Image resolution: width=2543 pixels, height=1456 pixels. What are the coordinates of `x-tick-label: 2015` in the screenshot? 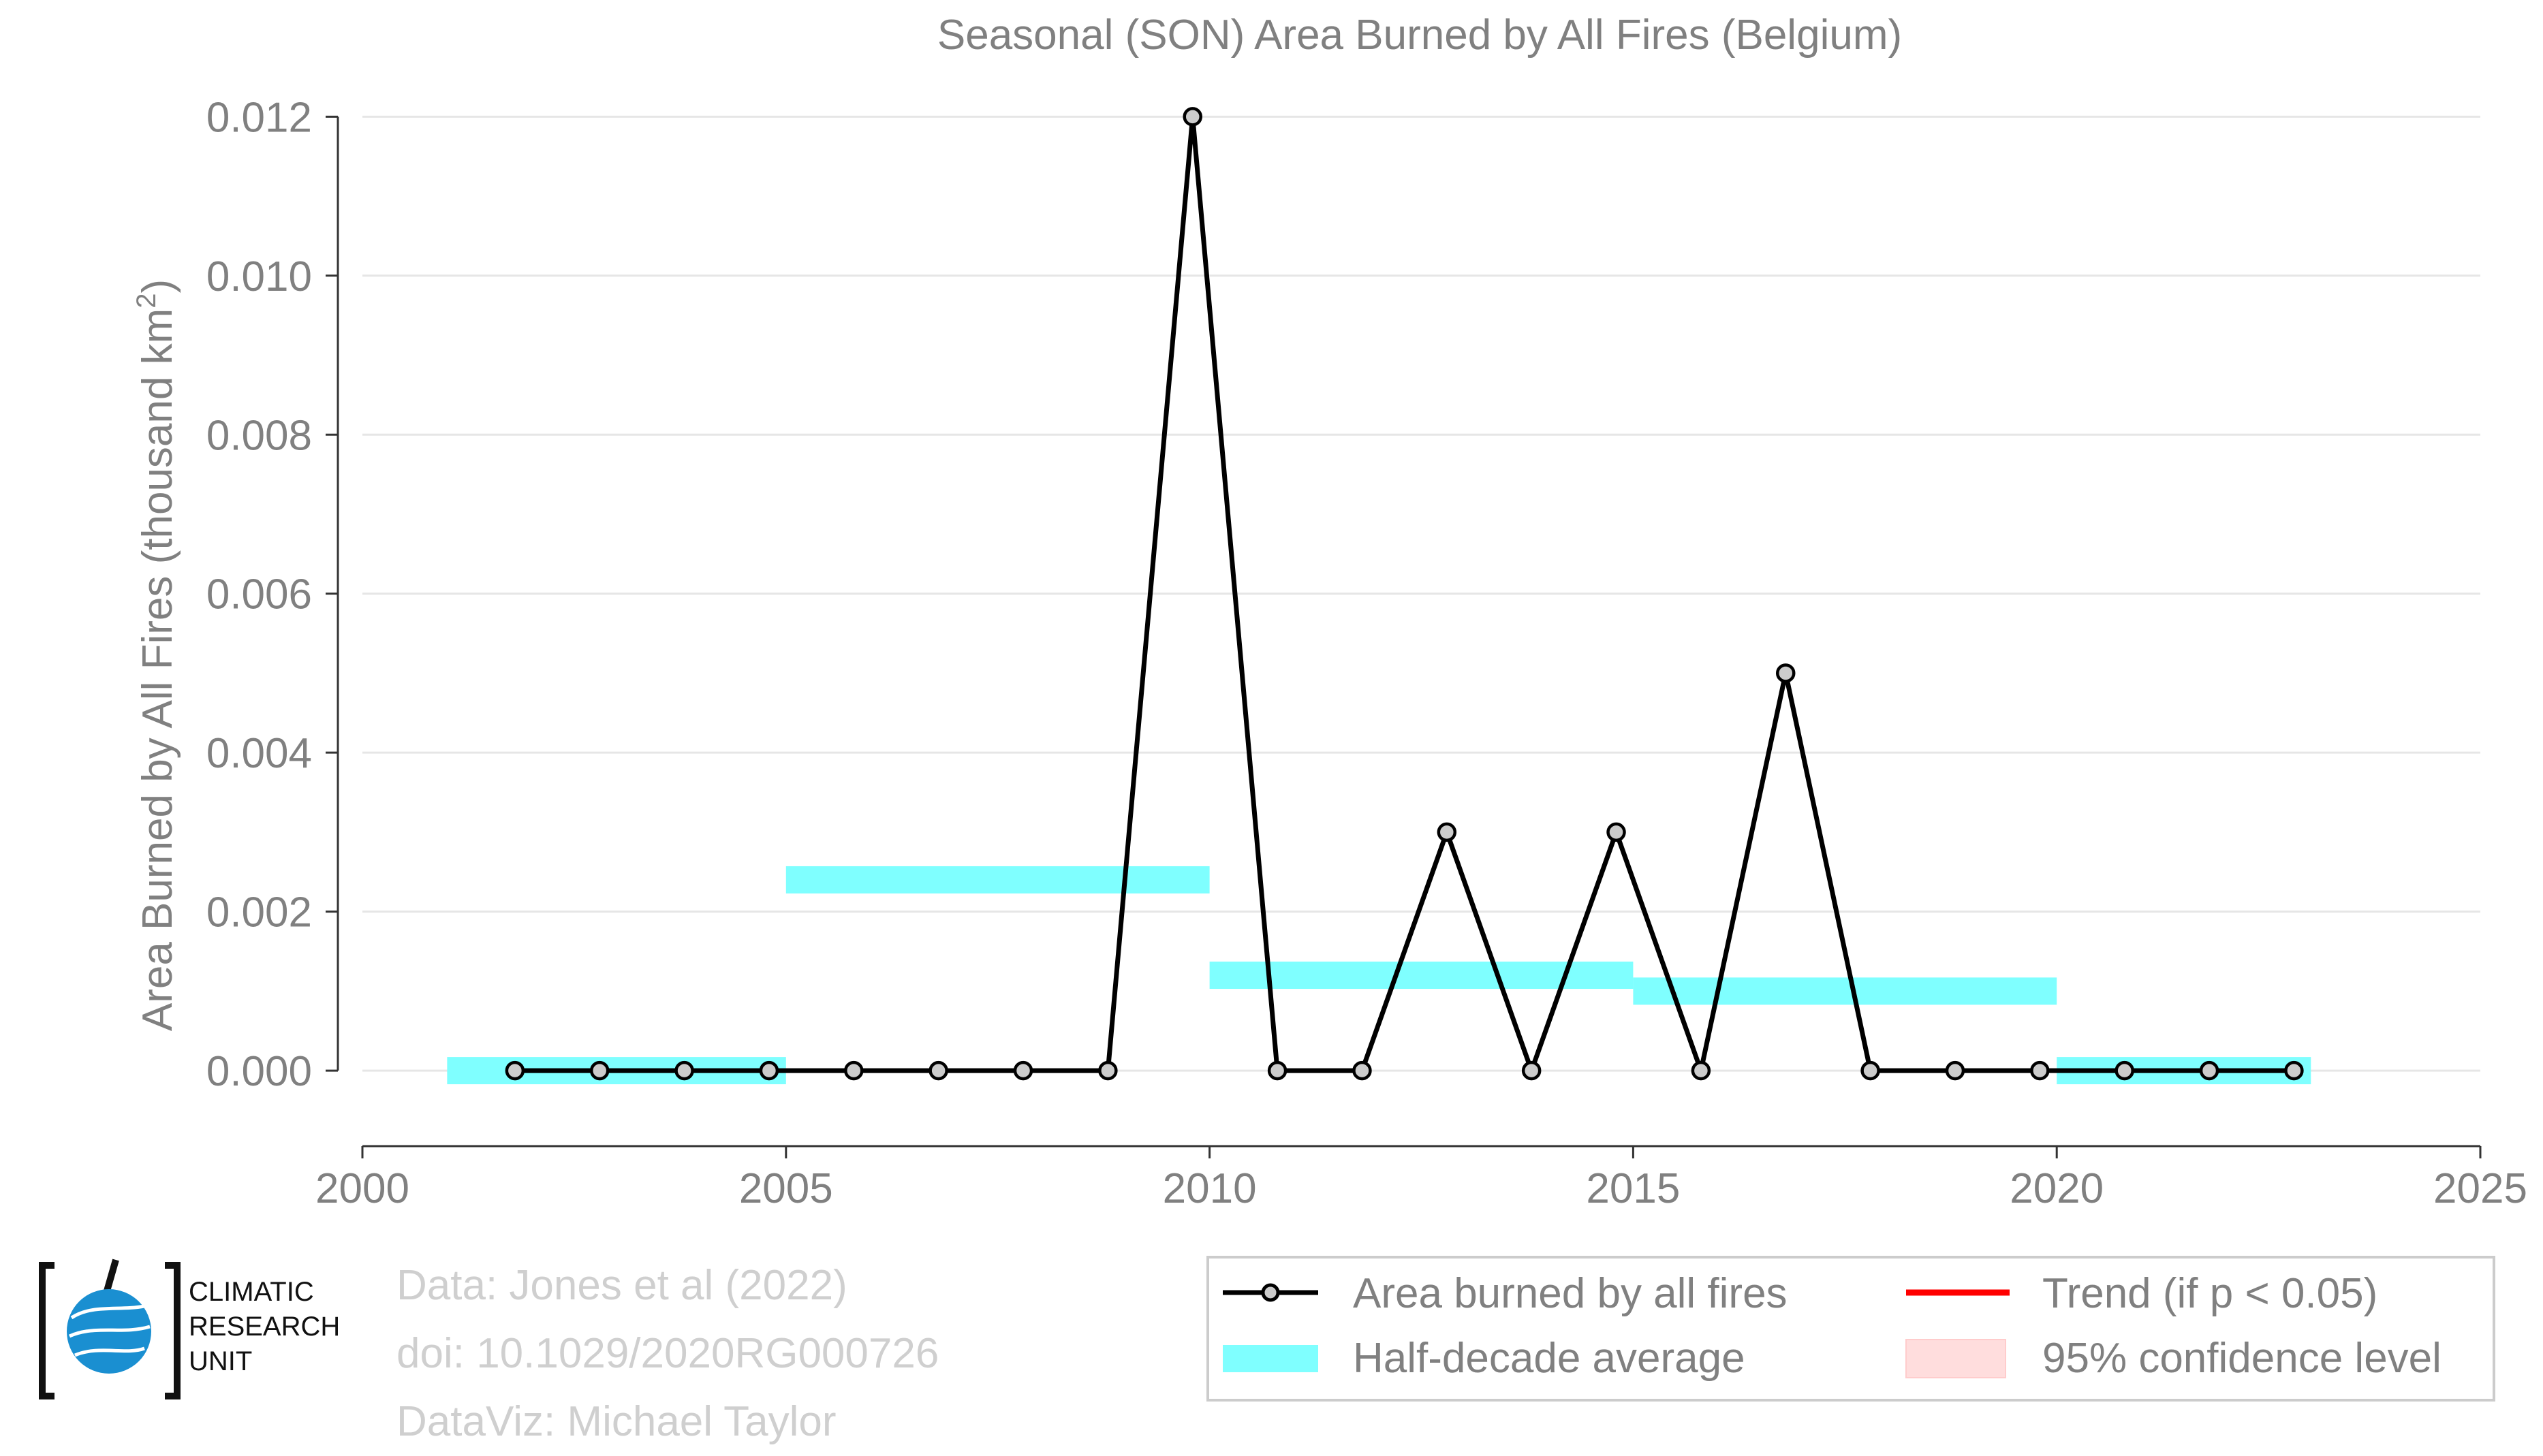 It's located at (1633, 1188).